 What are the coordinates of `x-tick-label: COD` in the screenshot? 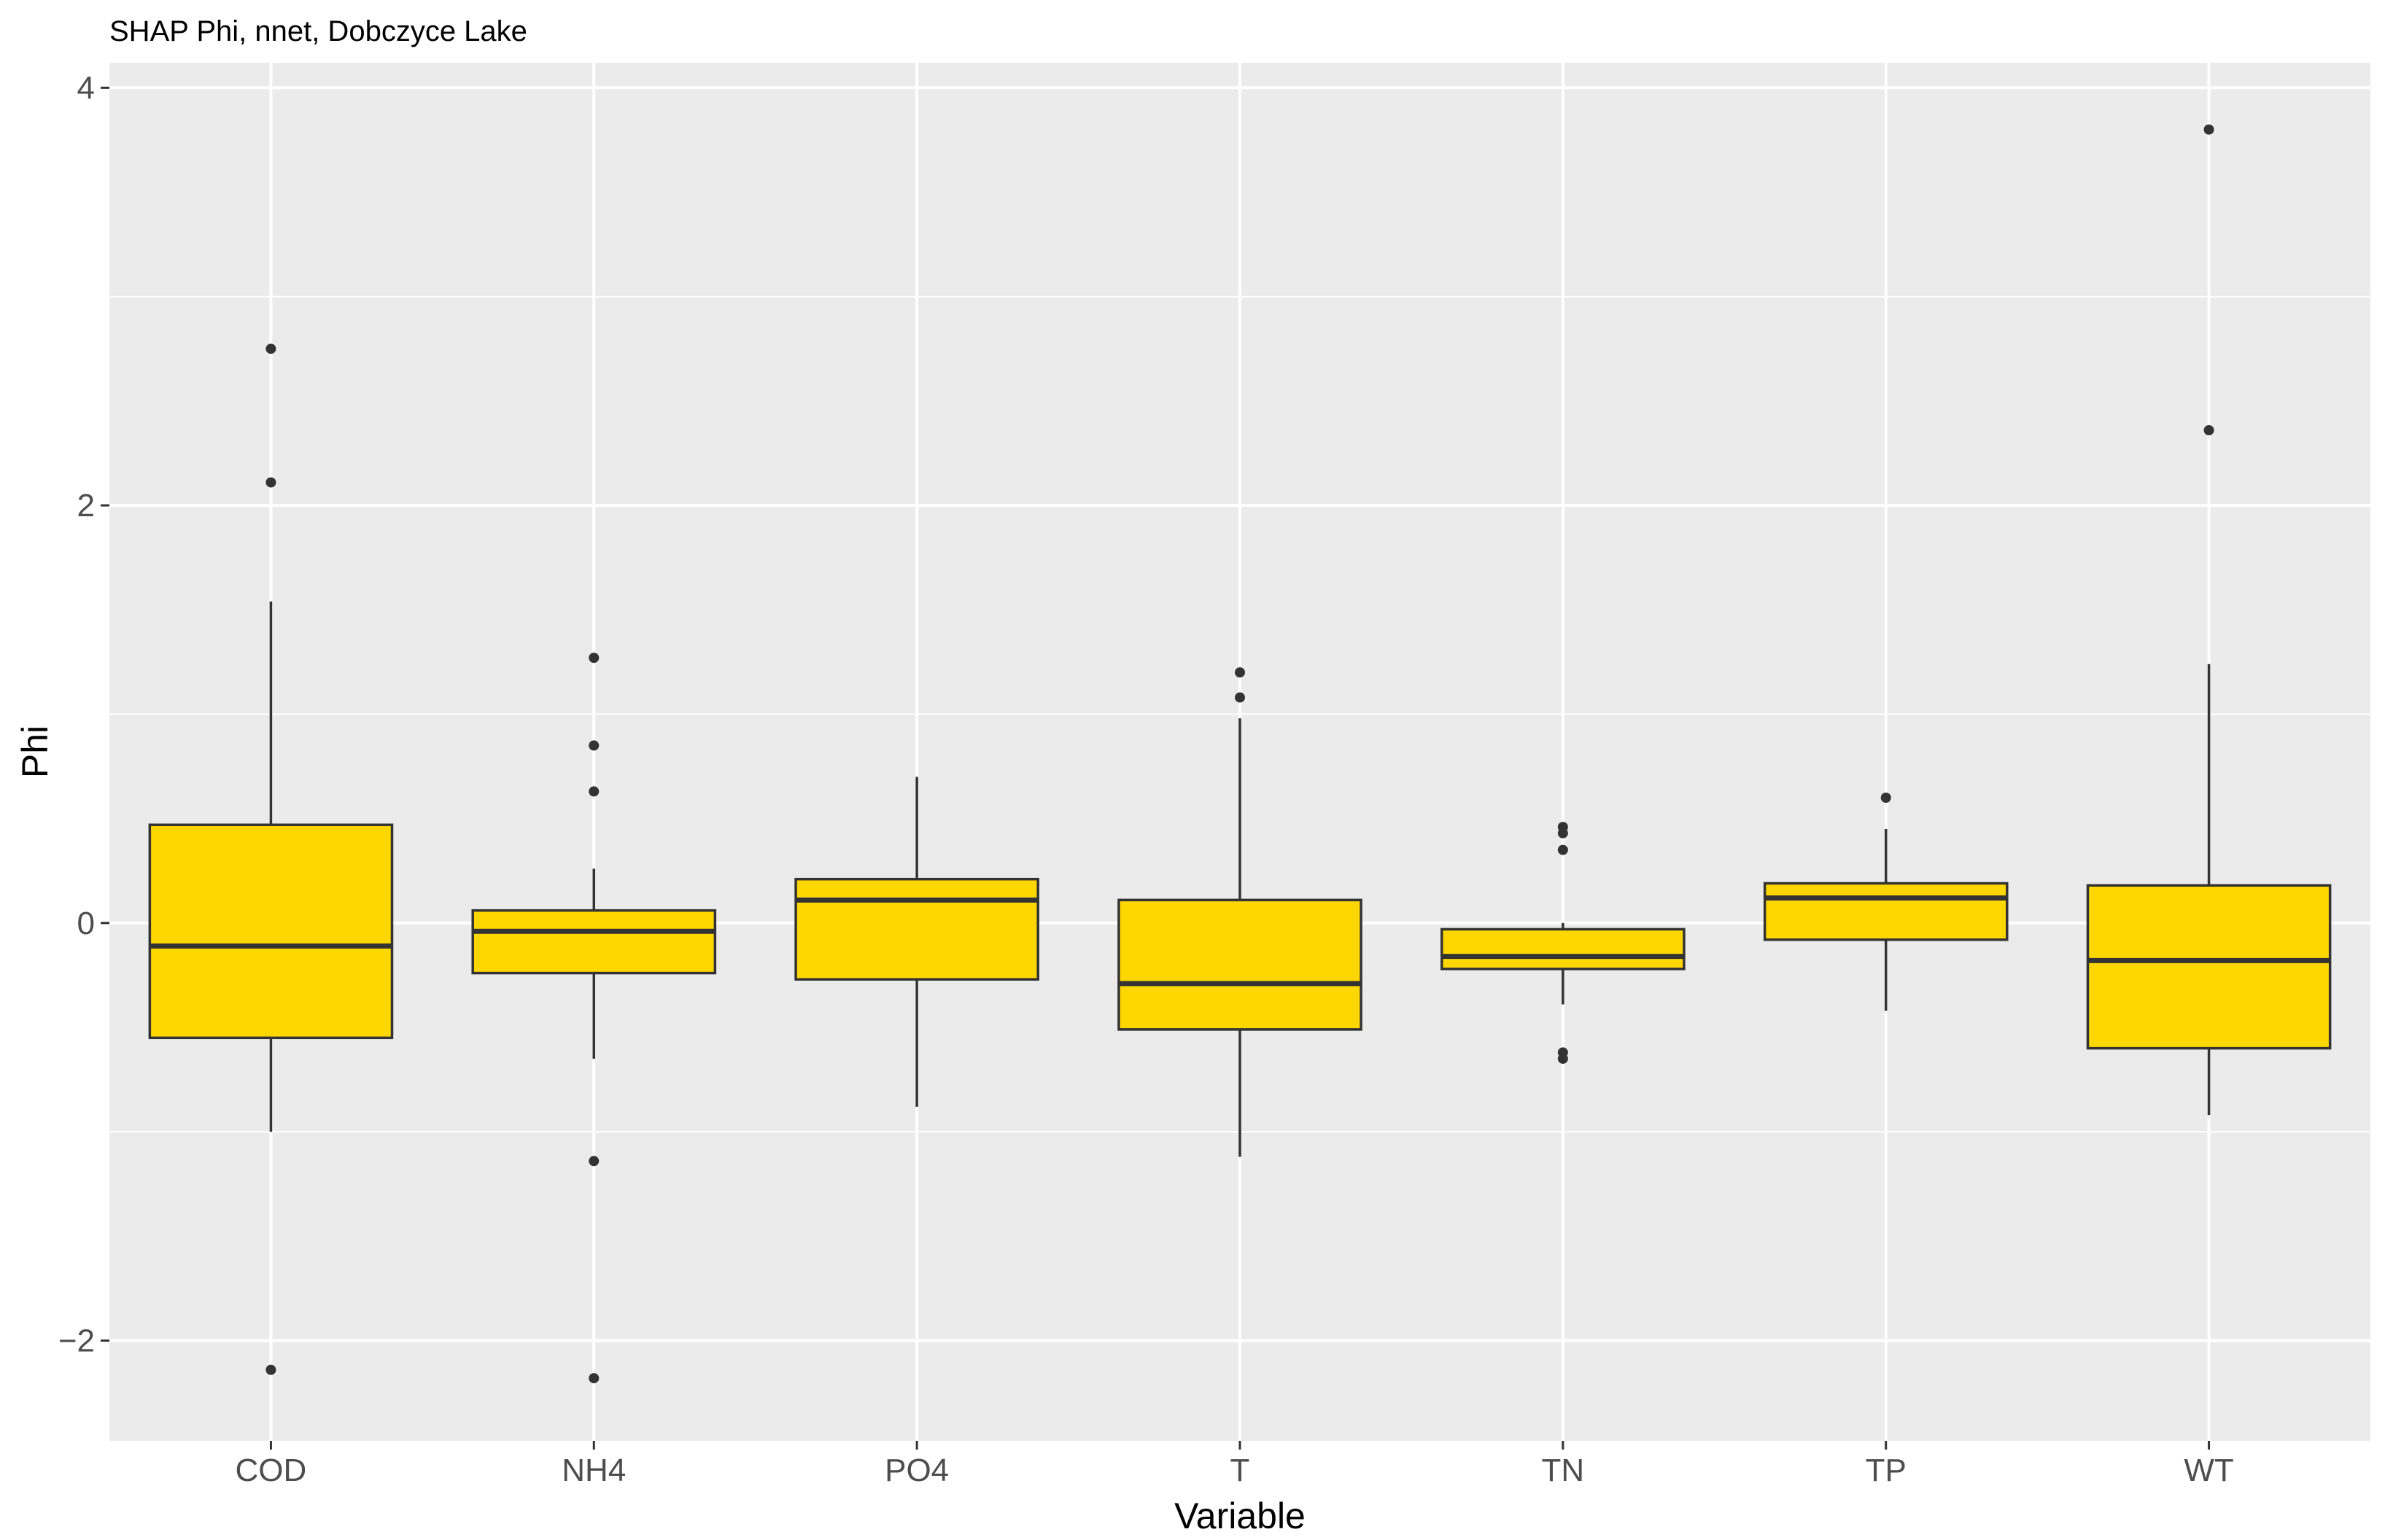 It's located at (271, 1470).